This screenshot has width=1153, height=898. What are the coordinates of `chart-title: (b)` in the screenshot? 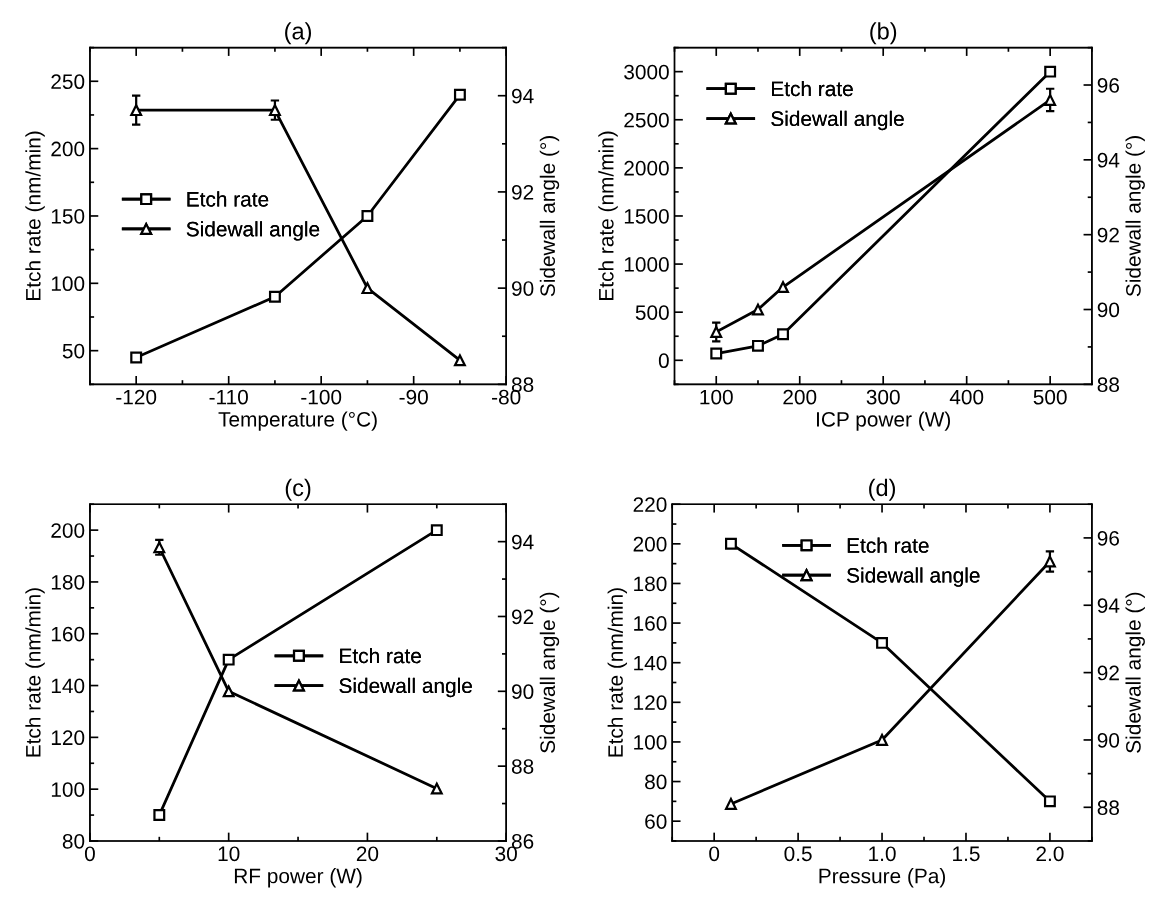 It's located at (883, 33).